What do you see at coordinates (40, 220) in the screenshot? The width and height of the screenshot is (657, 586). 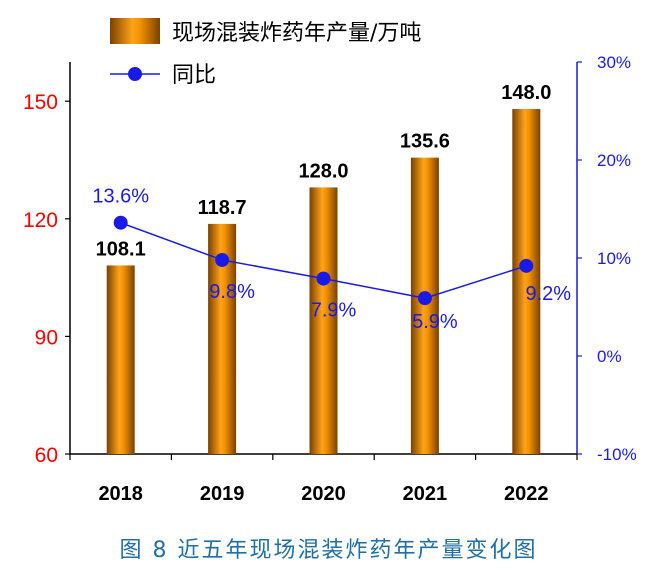 I see `left-tick-label: 120` at bounding box center [40, 220].